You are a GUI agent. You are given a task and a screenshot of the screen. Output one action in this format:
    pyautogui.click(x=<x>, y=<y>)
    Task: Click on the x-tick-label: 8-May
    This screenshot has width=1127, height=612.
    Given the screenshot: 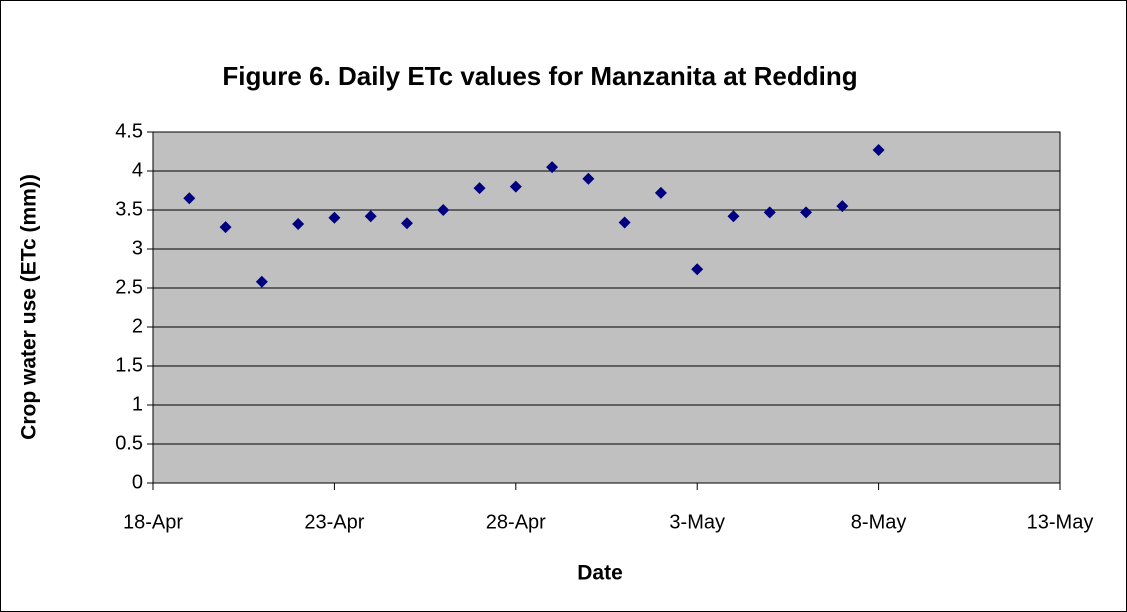 What is the action you would take?
    pyautogui.click(x=879, y=522)
    